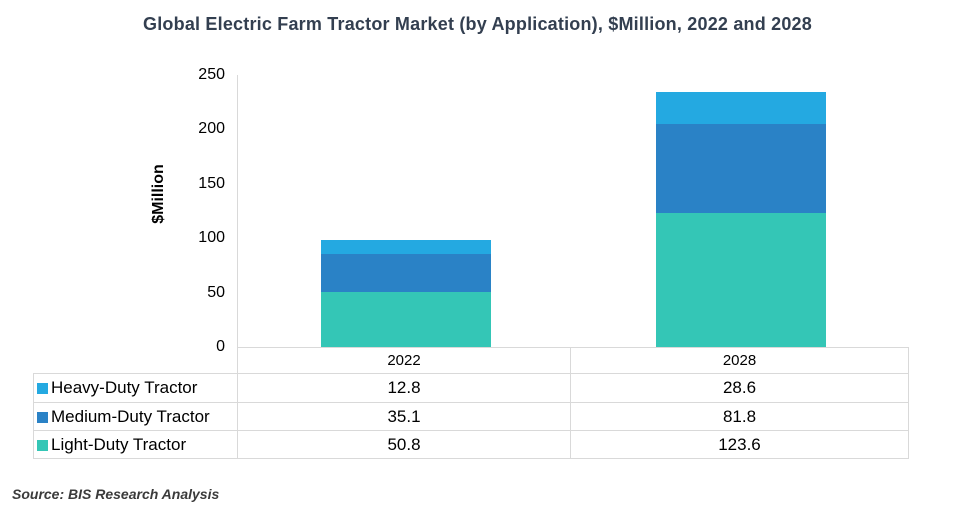 The image size is (955, 514). What do you see at coordinates (216, 292) in the screenshot?
I see `y-tick-label: 50` at bounding box center [216, 292].